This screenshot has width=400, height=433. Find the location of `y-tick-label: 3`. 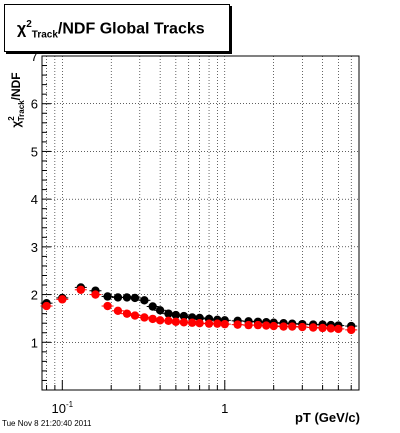

y-tick-label: 3 is located at coordinates (34, 247).